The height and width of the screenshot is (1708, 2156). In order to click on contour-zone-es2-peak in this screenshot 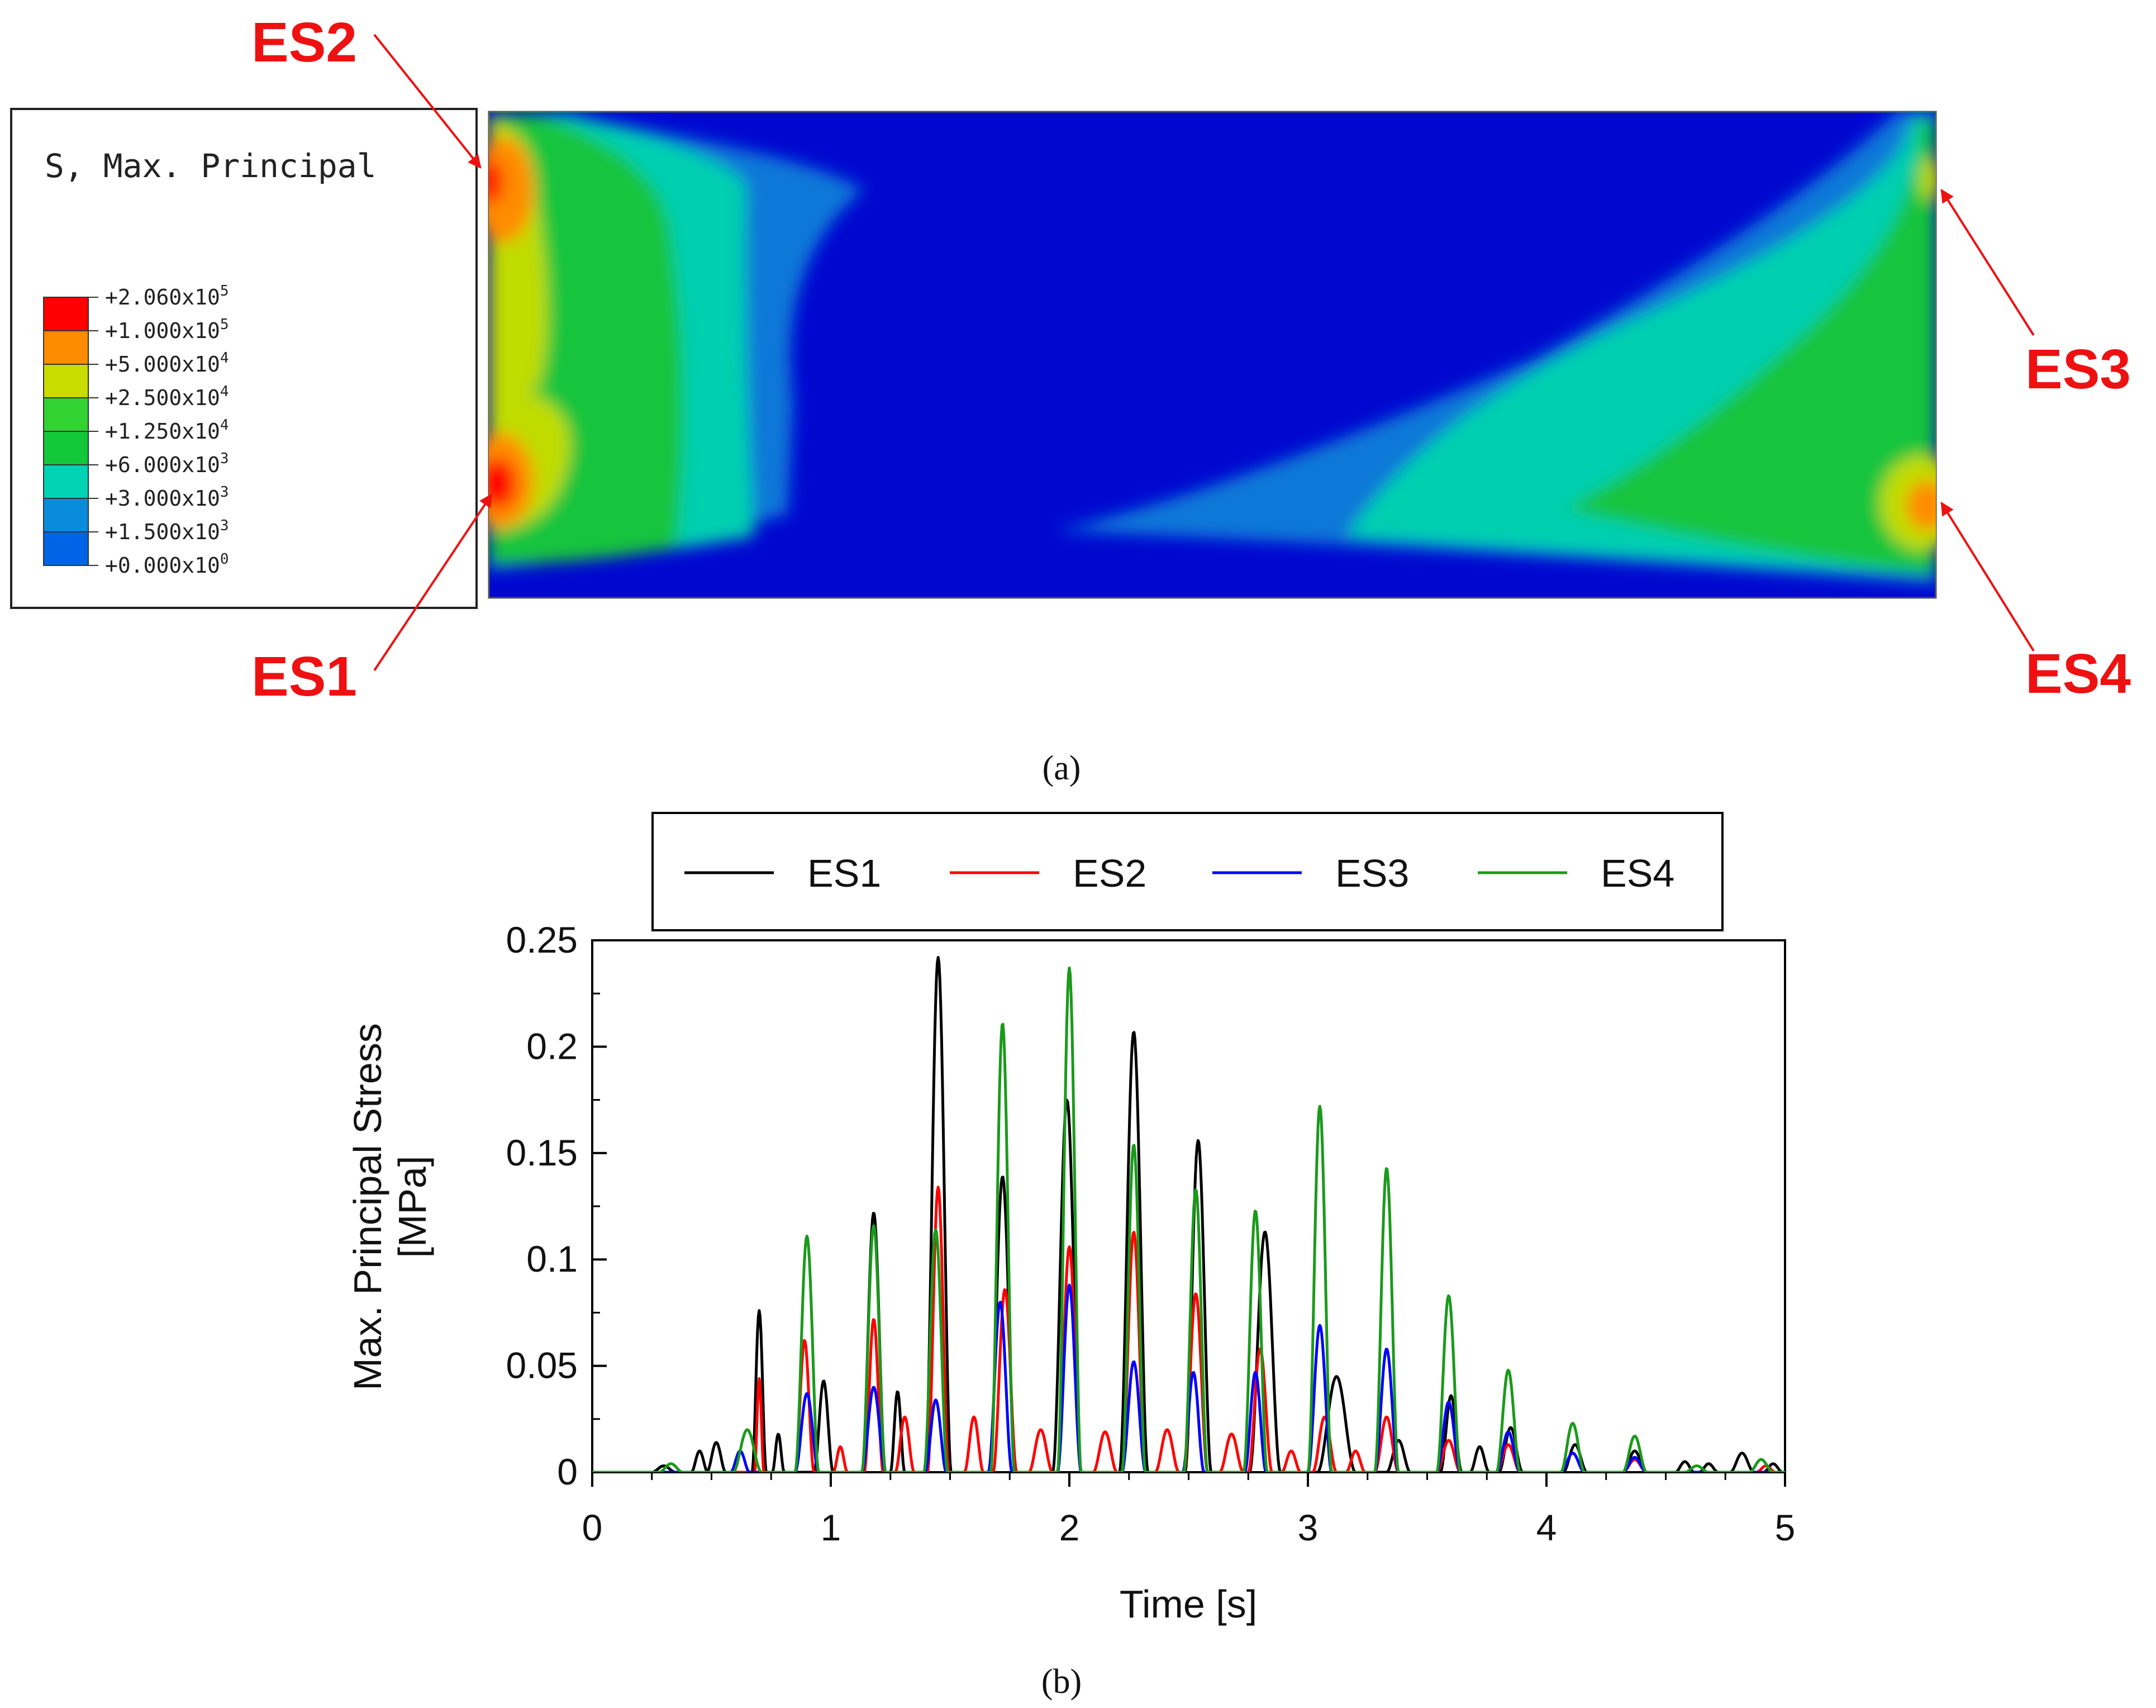, I will do `click(496, 181)`.